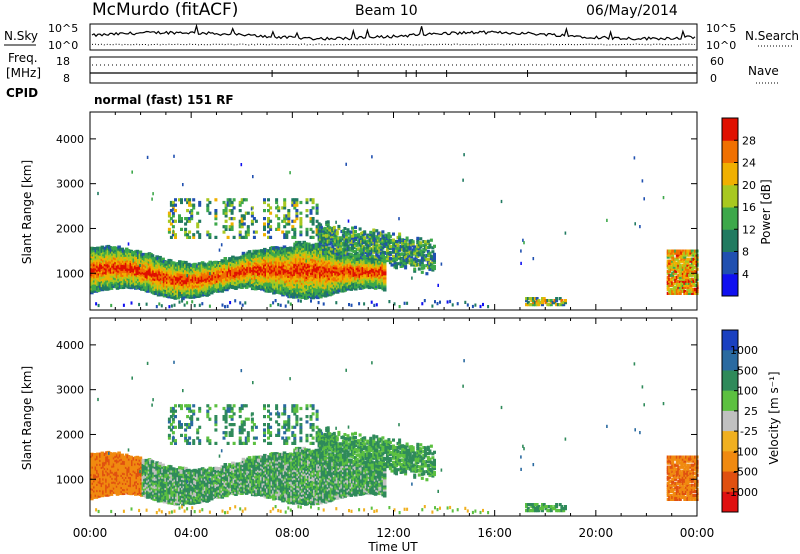 Image resolution: width=800 pixels, height=554 pixels. I want to click on freq-label-1: Freq., so click(23, 58).